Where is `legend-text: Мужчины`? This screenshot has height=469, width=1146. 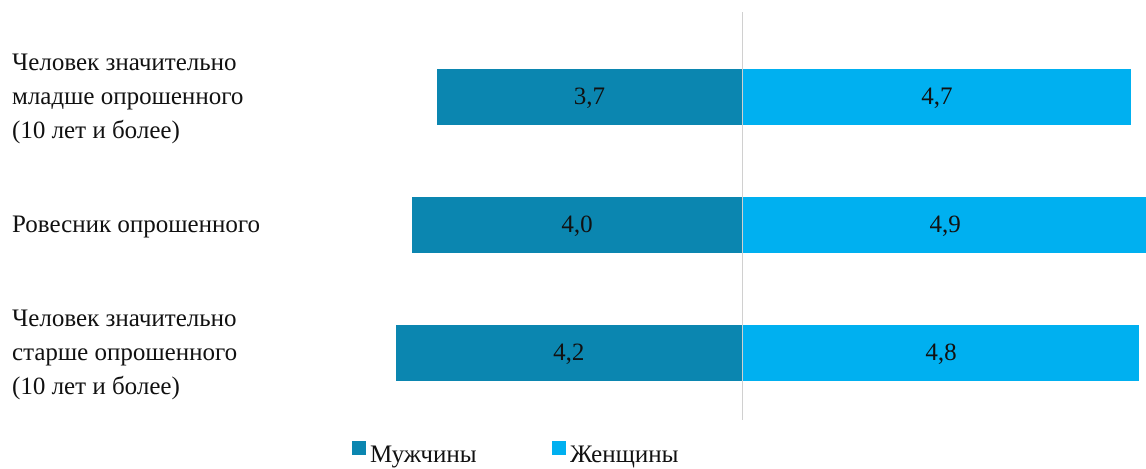 legend-text: Мужчины is located at coordinates (423, 454).